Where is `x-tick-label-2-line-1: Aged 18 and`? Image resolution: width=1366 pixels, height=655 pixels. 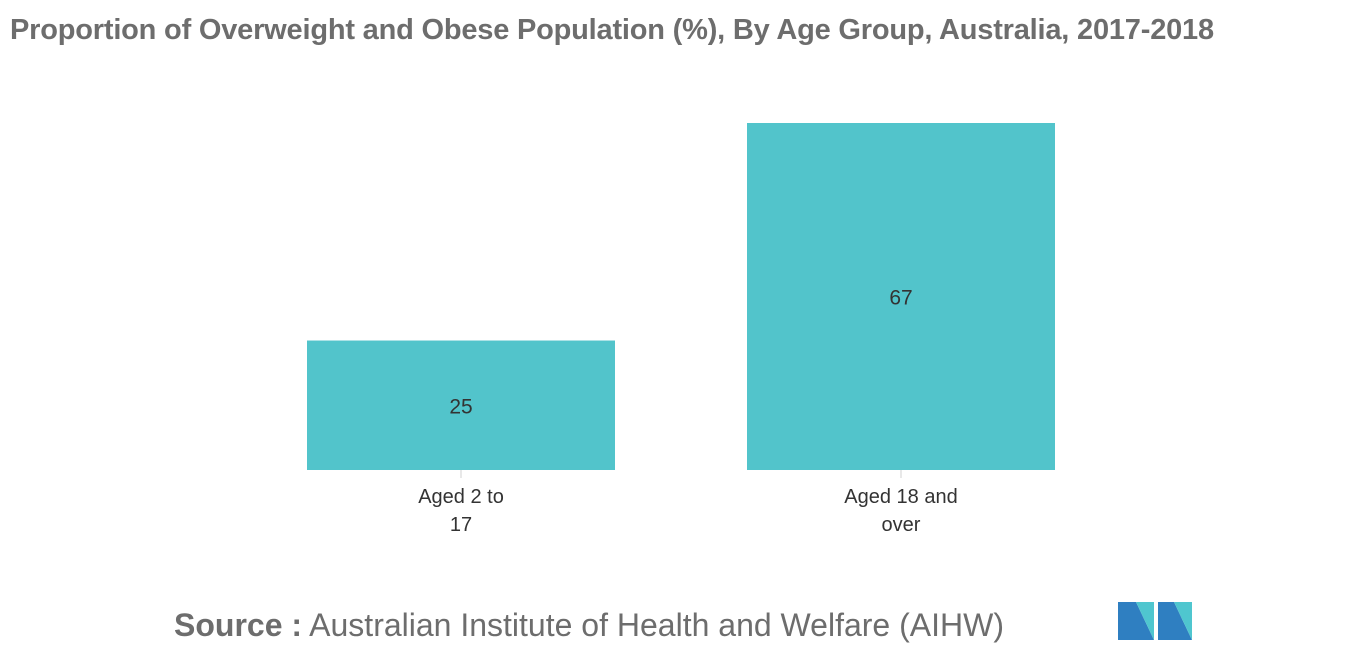
x-tick-label-2-line-1: Aged 18 and is located at coordinates (900, 497).